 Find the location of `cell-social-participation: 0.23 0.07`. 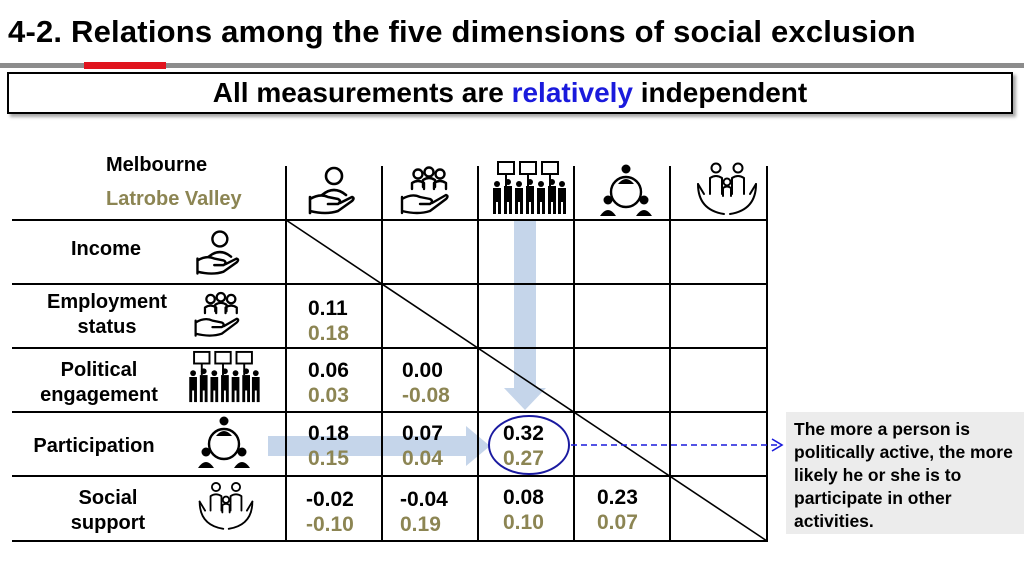

cell-social-participation: 0.23 0.07 is located at coordinates (617, 510).